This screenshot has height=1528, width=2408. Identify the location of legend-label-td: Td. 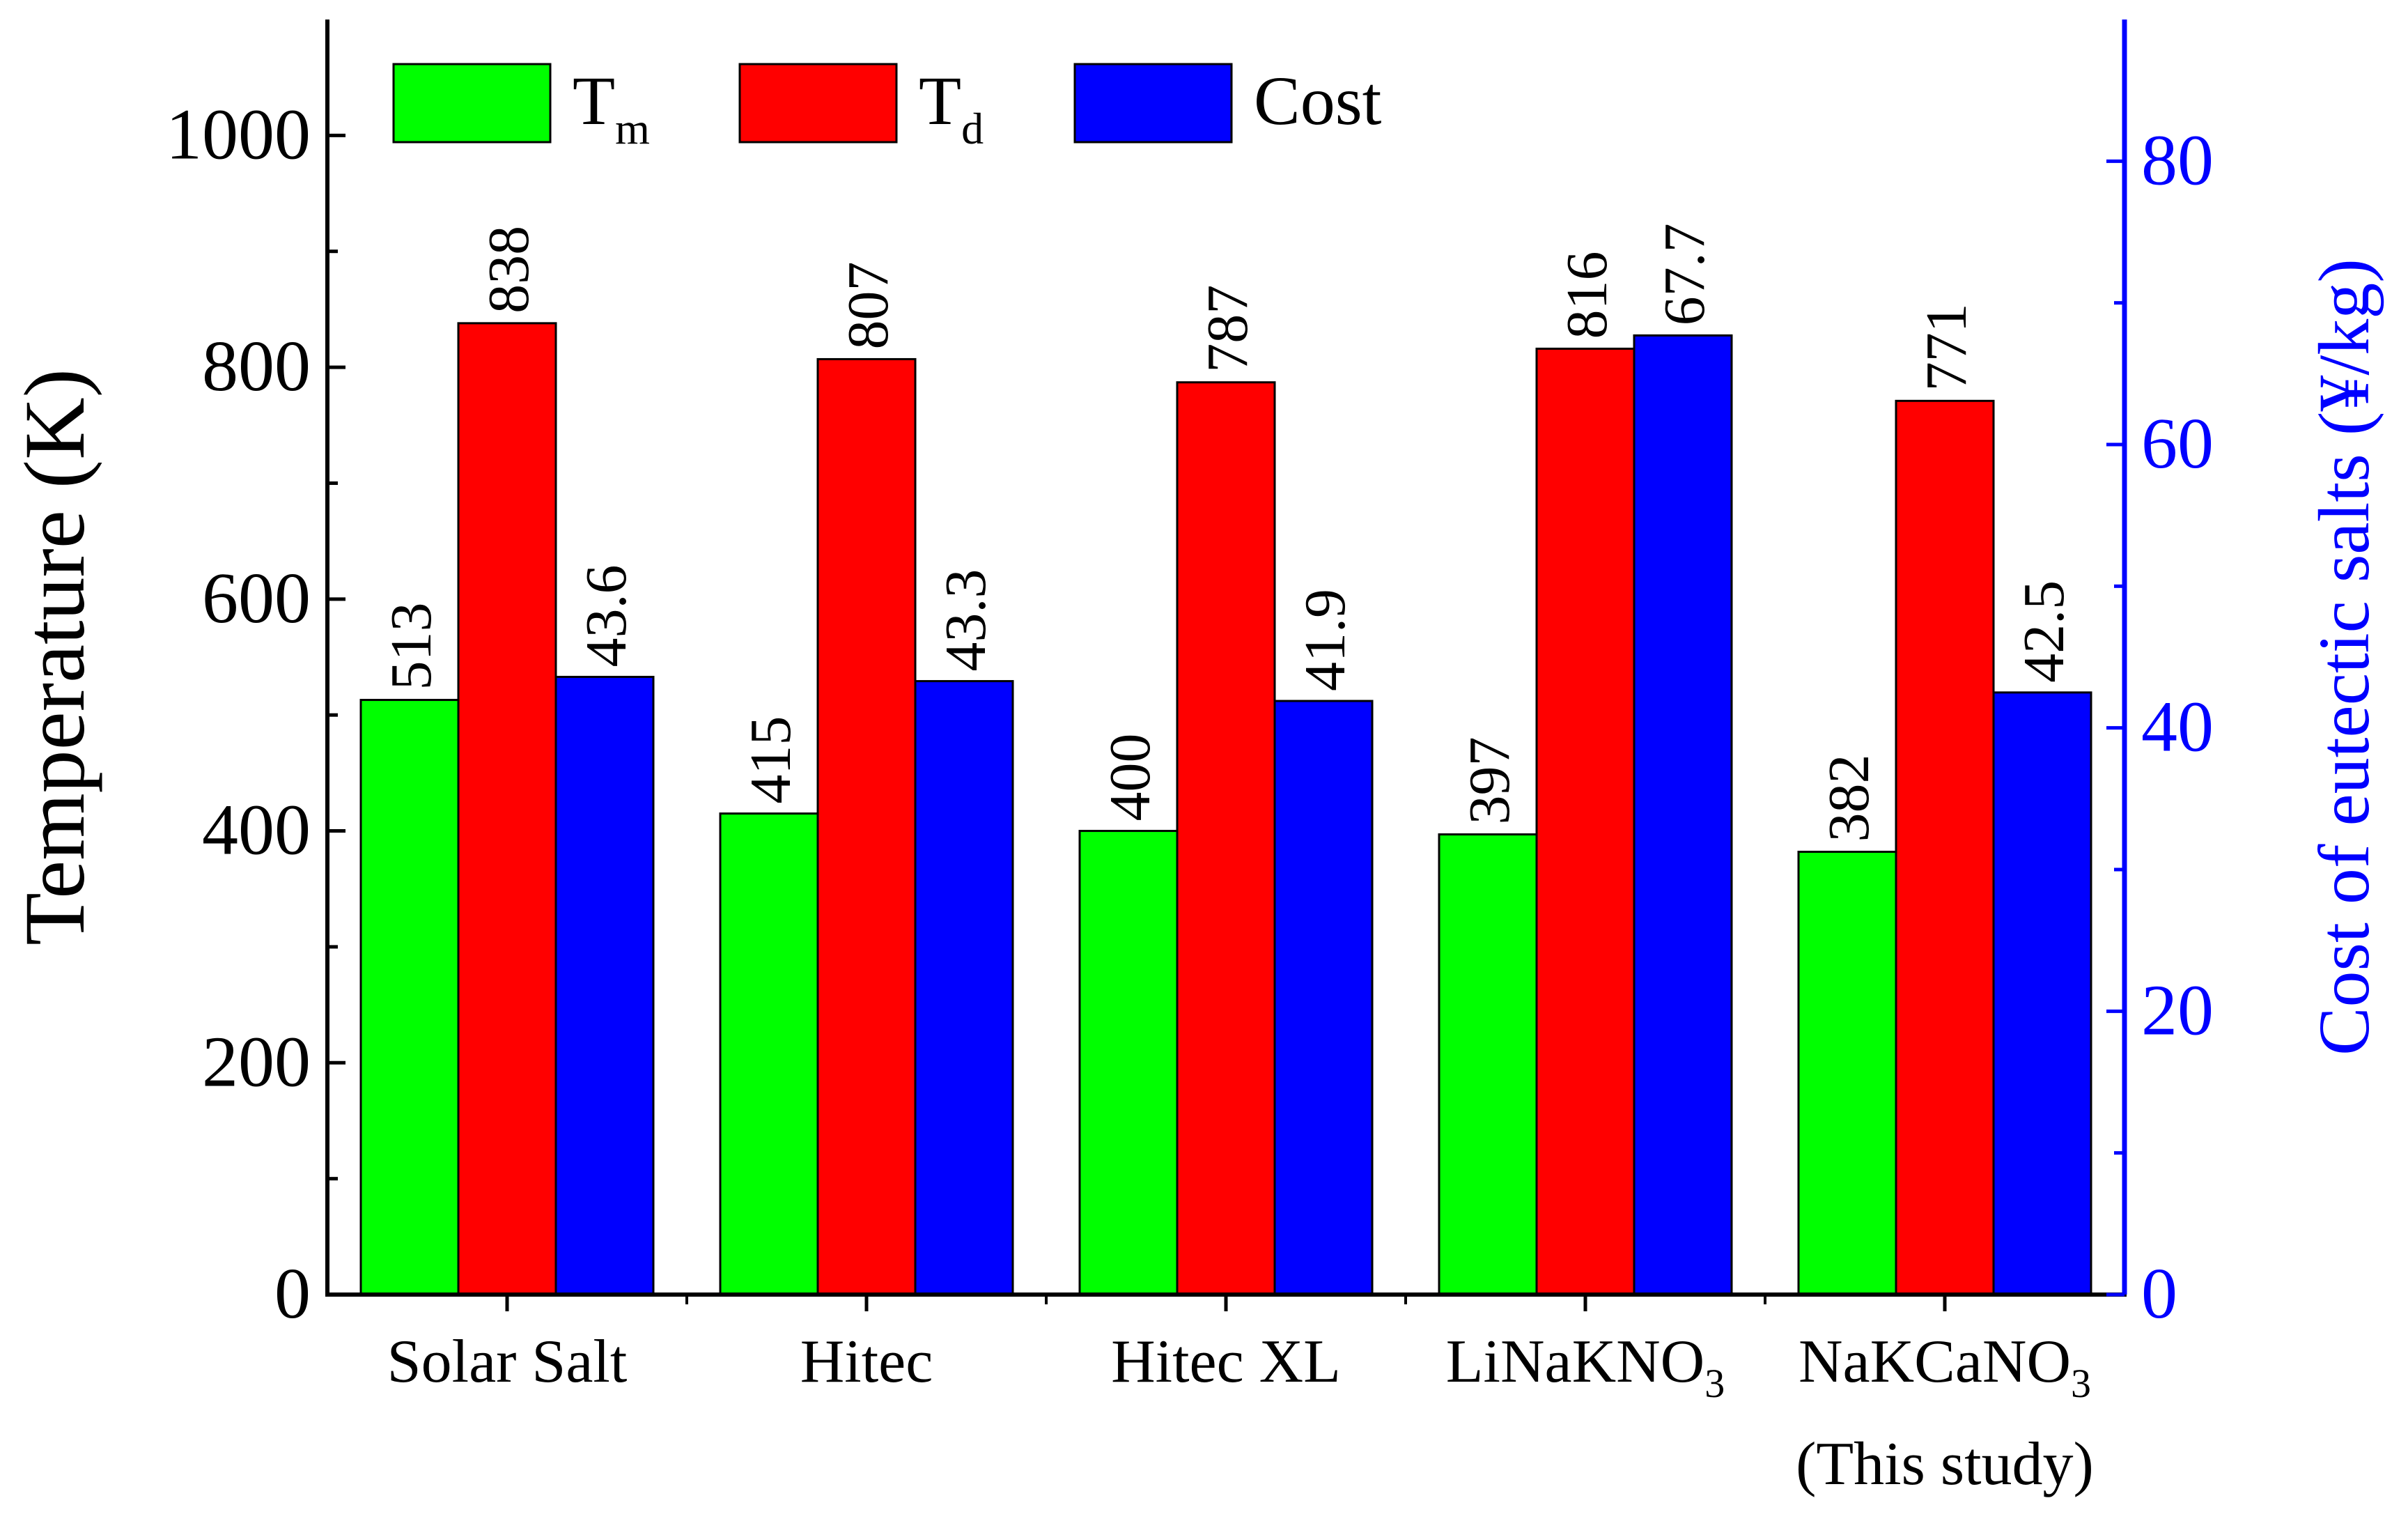
(951, 107).